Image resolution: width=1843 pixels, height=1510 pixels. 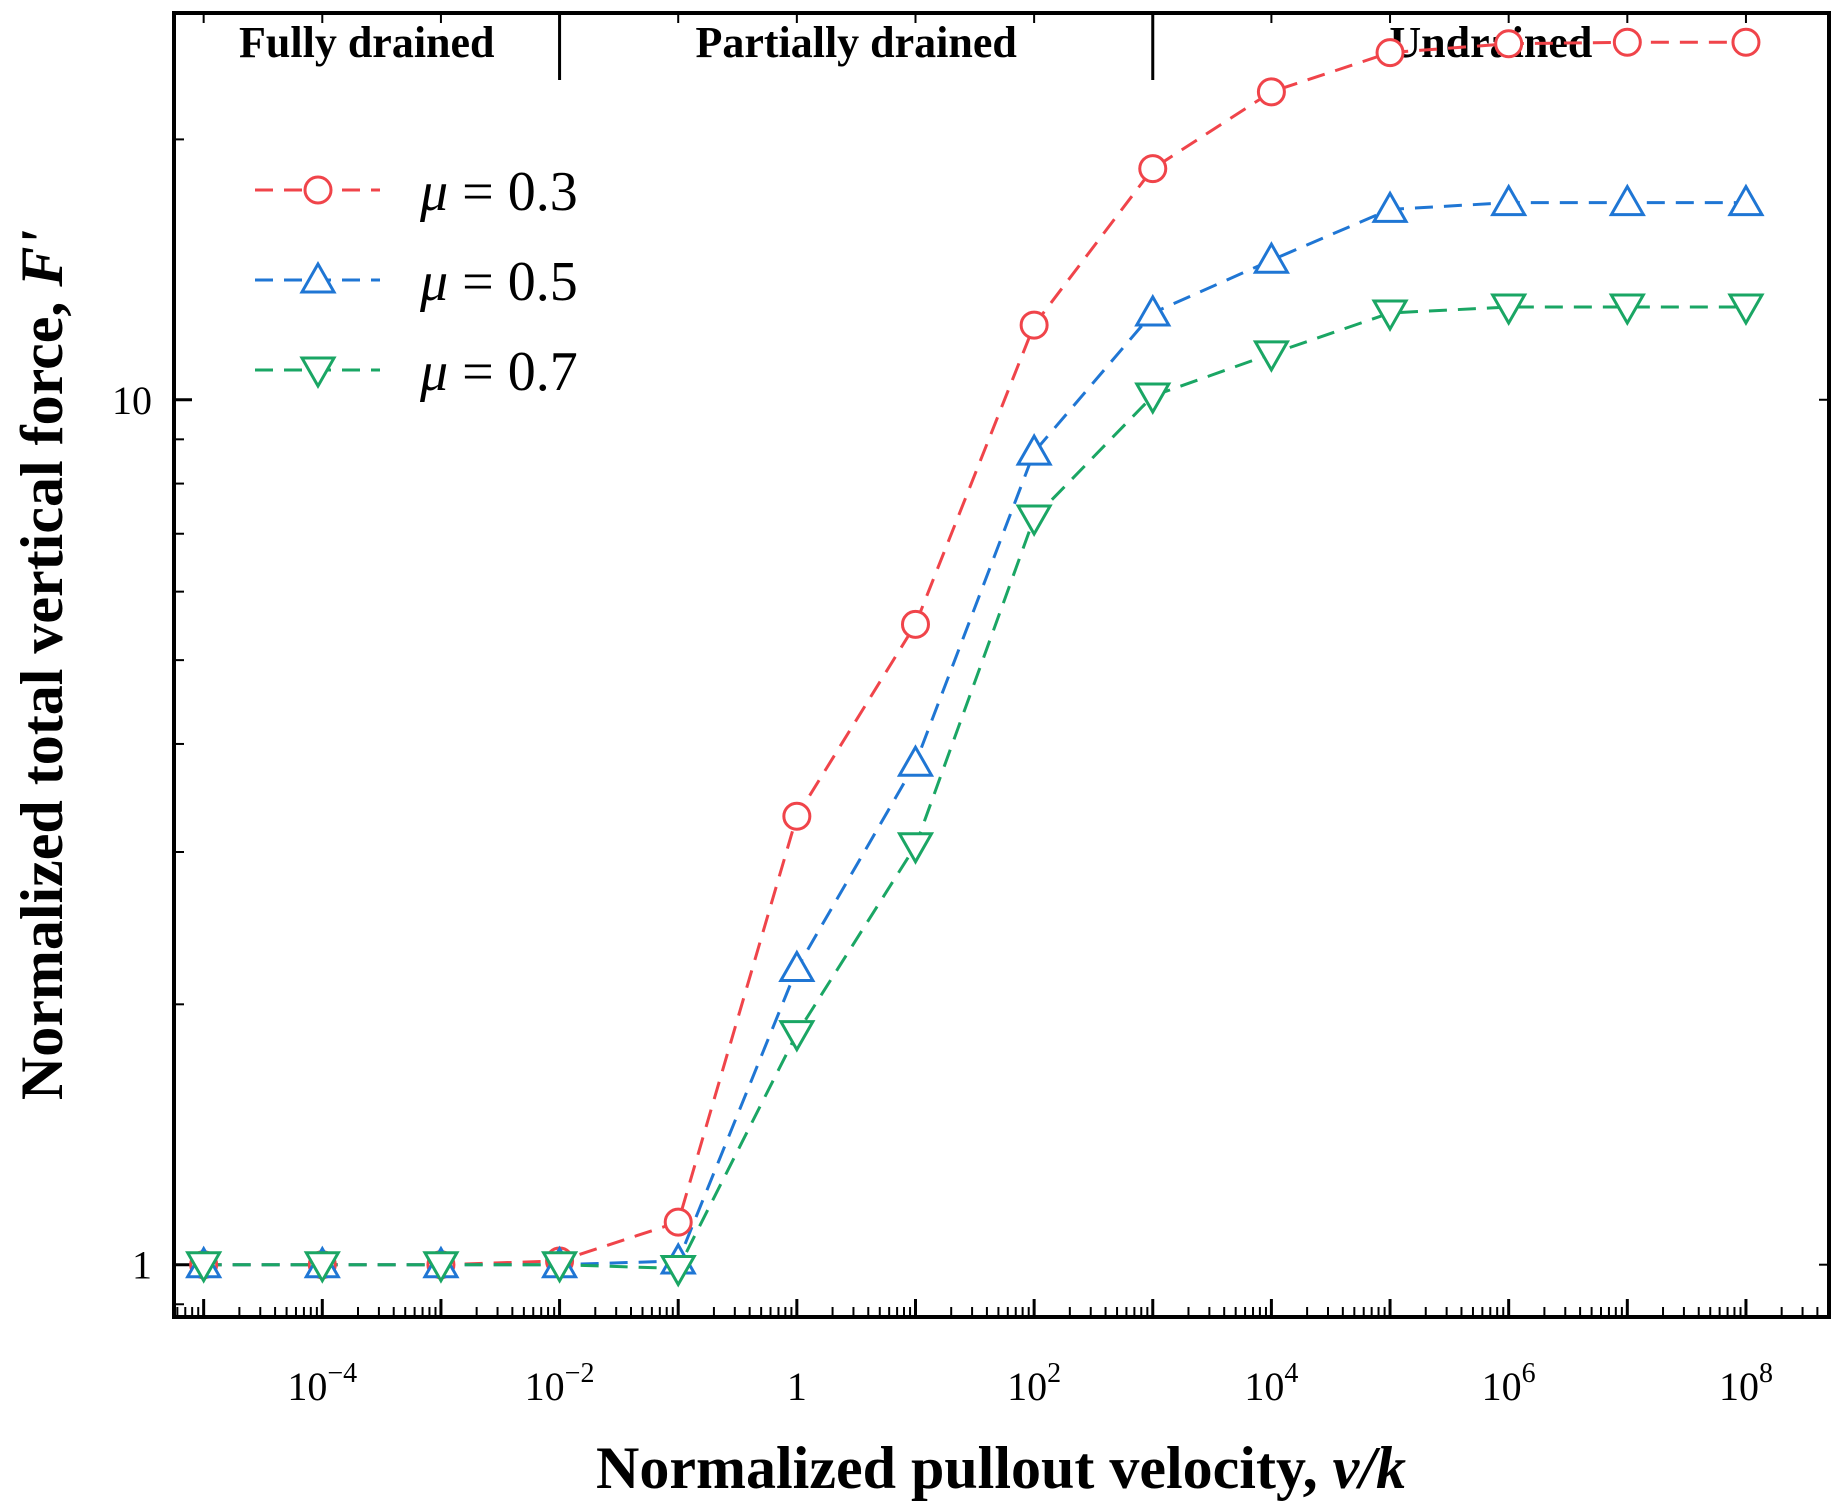 I want to click on x-tick-label: 10⁻⁴, so click(x=322, y=1383).